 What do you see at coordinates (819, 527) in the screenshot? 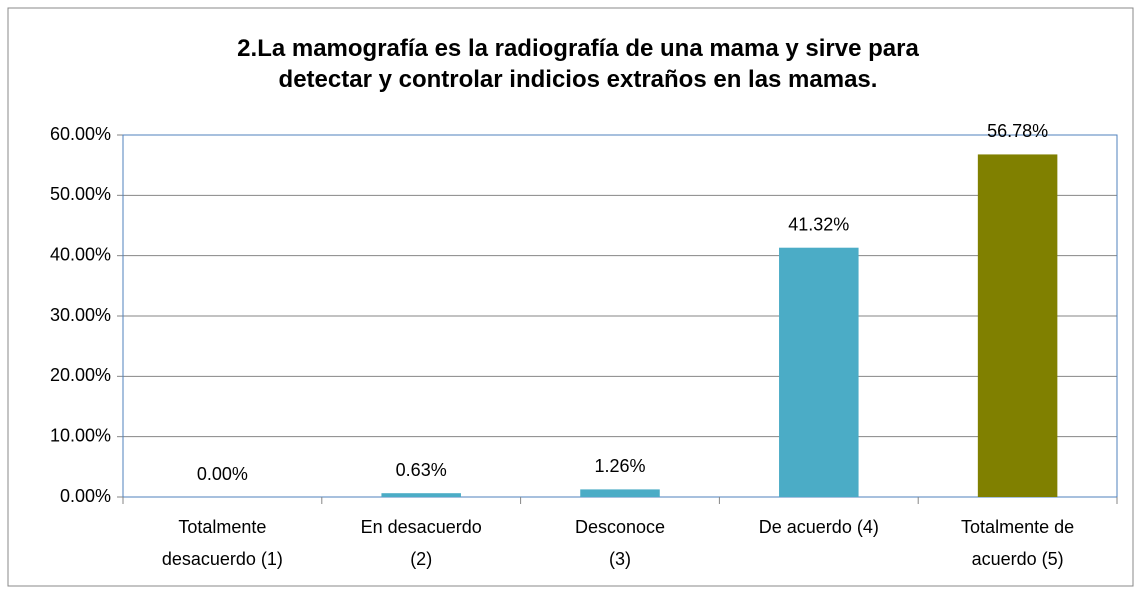
I see `x-tick-label: De acuerdo (4)` at bounding box center [819, 527].